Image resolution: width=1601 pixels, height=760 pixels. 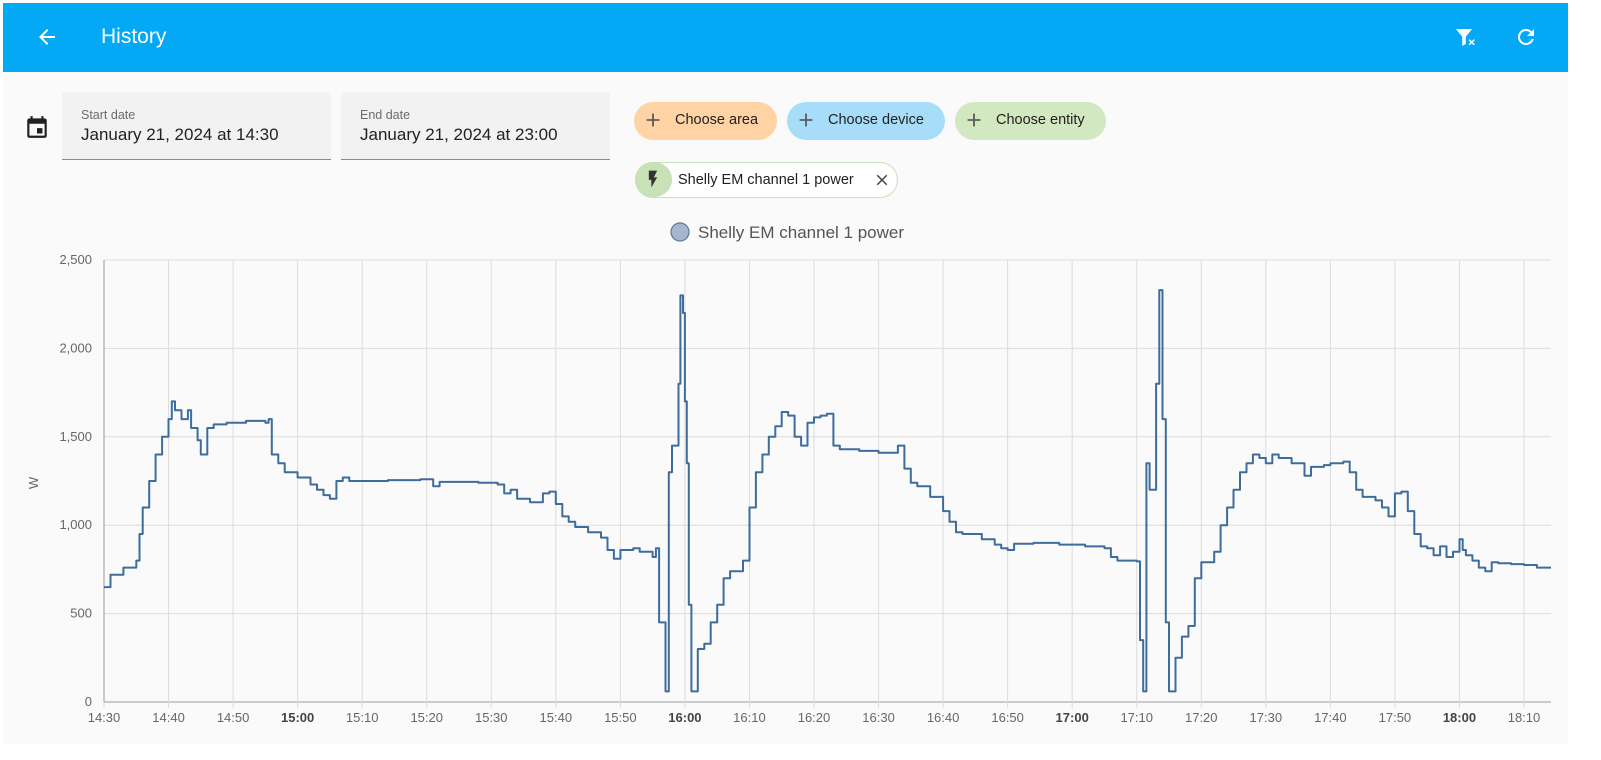 I want to click on x-tick-label: 15:40, so click(x=556, y=717).